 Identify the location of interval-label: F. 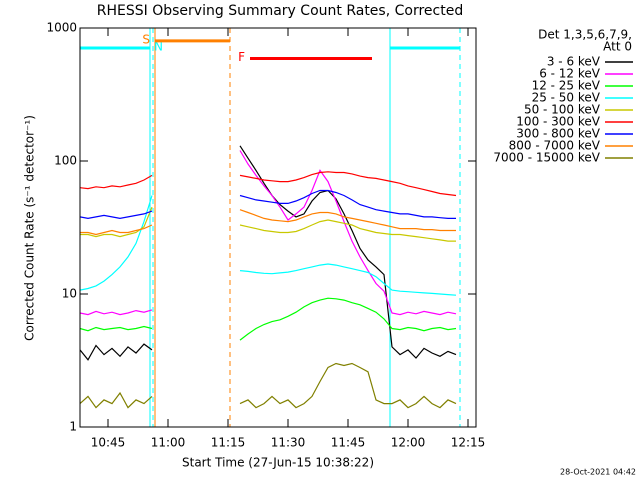
(241, 57).